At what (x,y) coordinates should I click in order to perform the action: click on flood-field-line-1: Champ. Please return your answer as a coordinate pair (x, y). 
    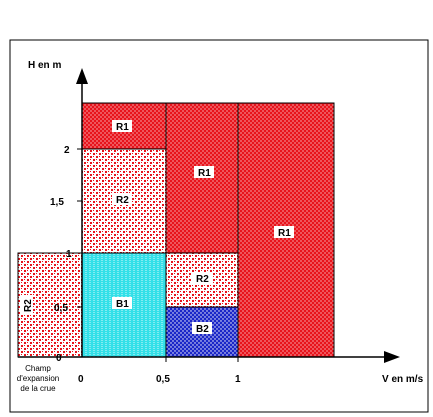
    Looking at the image, I should click on (38, 368).